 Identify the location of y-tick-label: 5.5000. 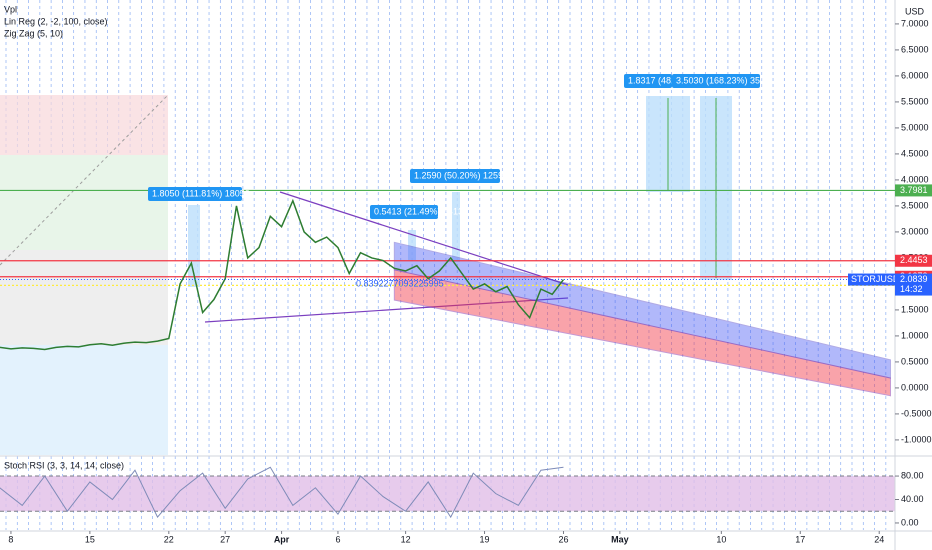
(915, 101).